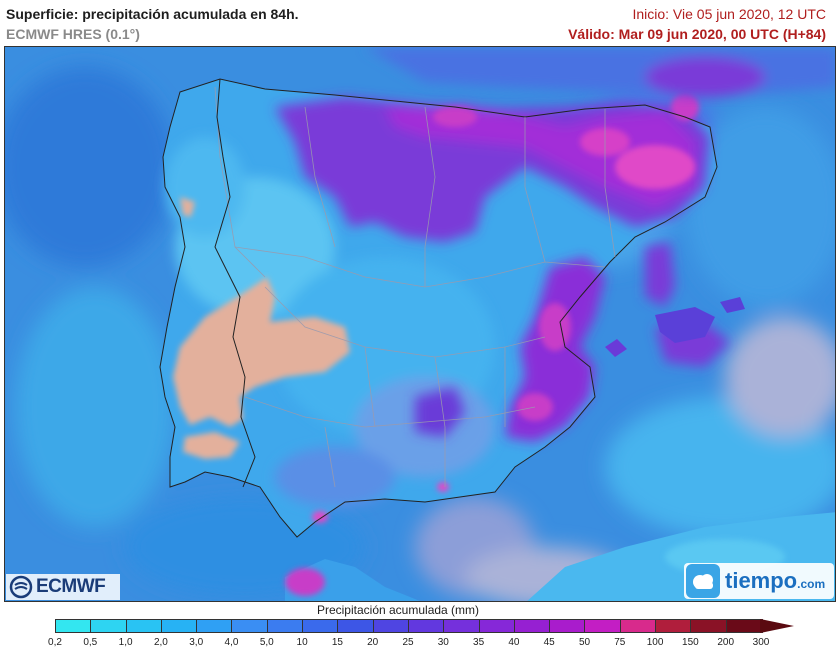 This screenshot has height=651, width=840. I want to click on legend-label: 100, so click(655, 642).